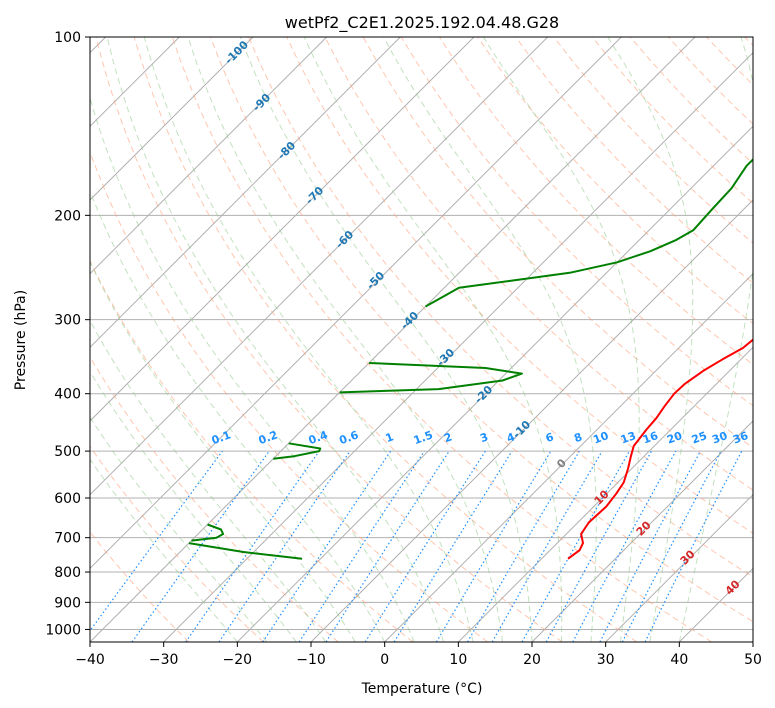  What do you see at coordinates (90, 660) in the screenshot?
I see `x-tick-label: −40` at bounding box center [90, 660].